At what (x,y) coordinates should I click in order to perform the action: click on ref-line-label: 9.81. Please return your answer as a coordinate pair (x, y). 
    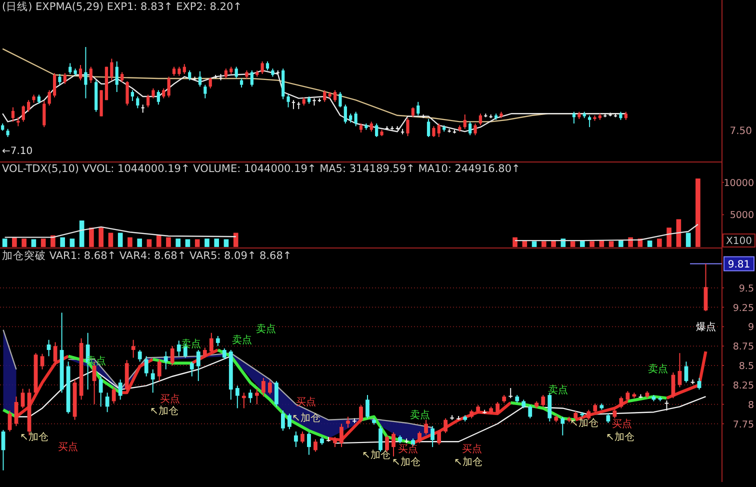
    Looking at the image, I should click on (739, 264).